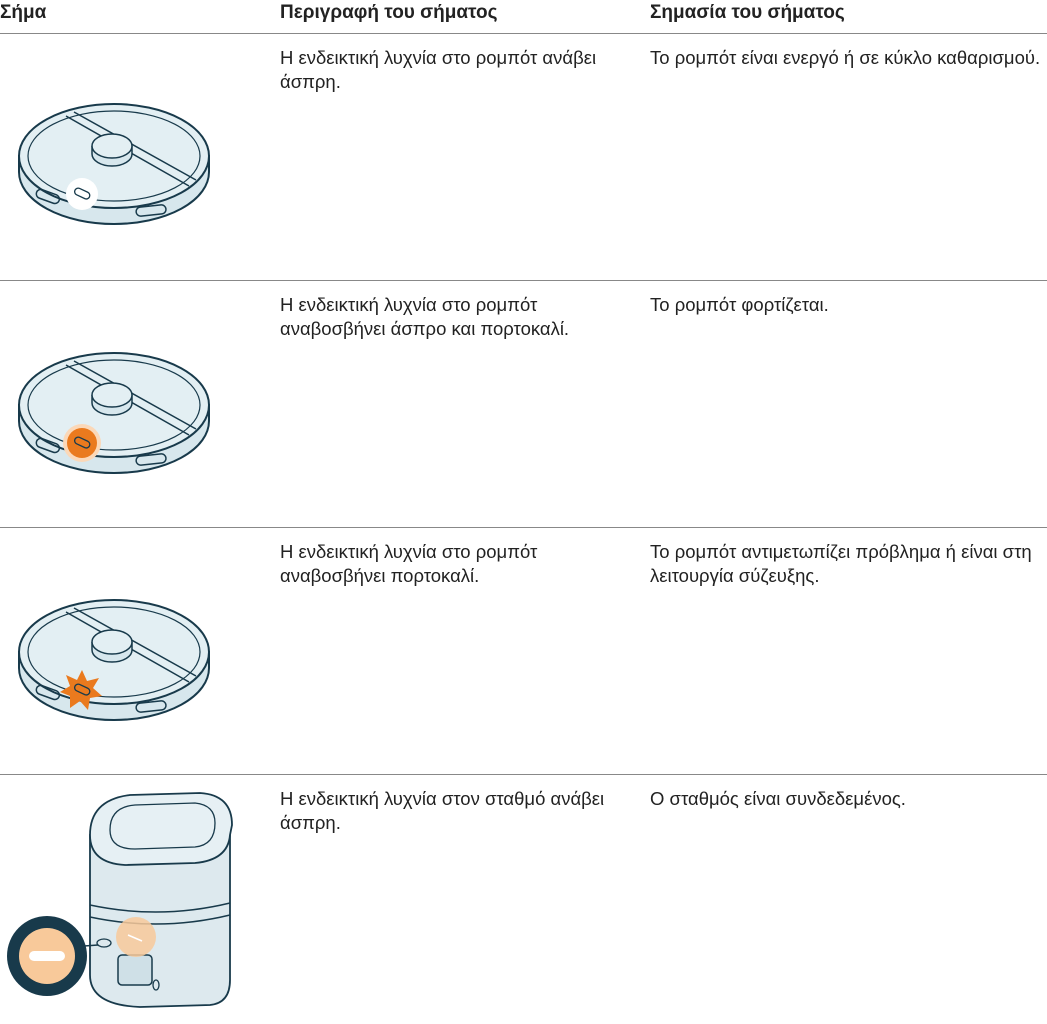 The width and height of the screenshot is (1047, 1024). Describe the element at coordinates (747, 12) in the screenshot. I see `header-cell: Σημασία του σήματος` at that location.